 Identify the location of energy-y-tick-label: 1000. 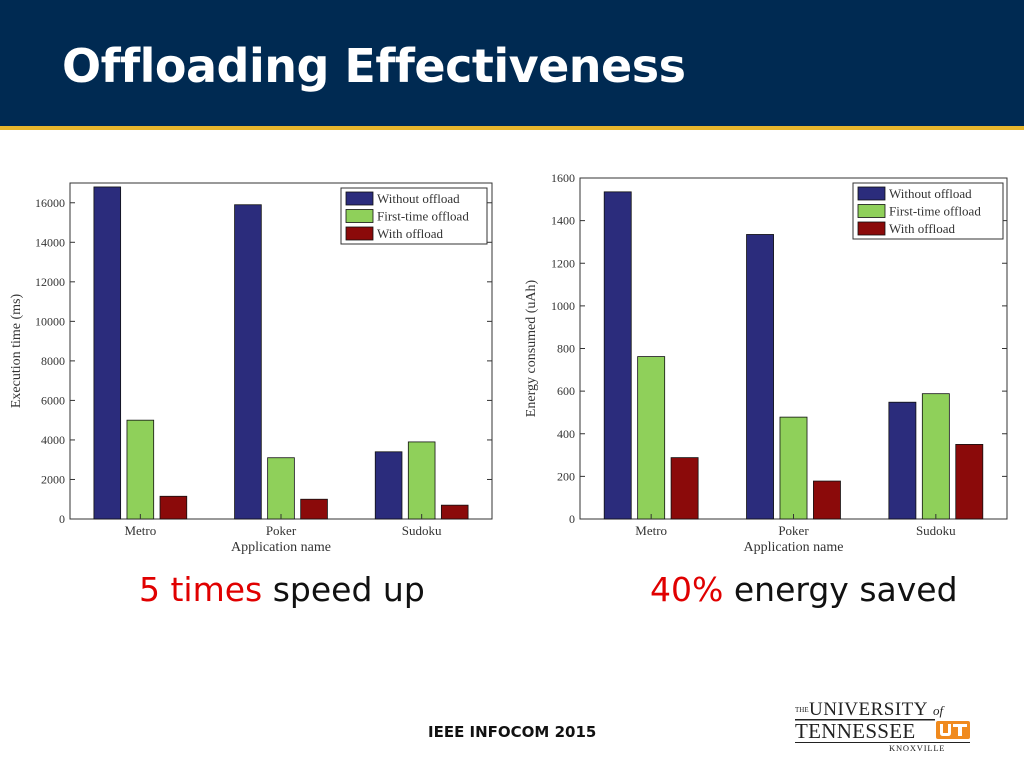
(563, 306).